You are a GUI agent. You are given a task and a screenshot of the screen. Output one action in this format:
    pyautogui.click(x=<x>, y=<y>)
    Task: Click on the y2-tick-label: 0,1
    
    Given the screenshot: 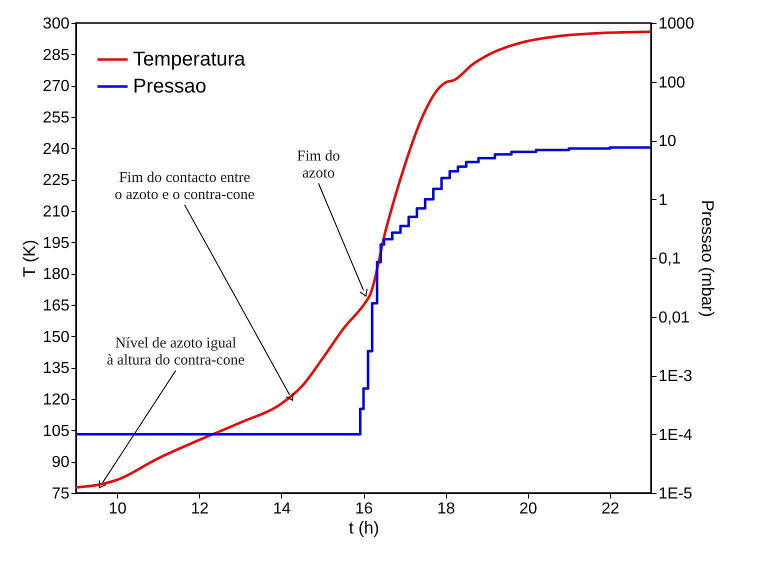 What is the action you would take?
    pyautogui.click(x=669, y=259)
    